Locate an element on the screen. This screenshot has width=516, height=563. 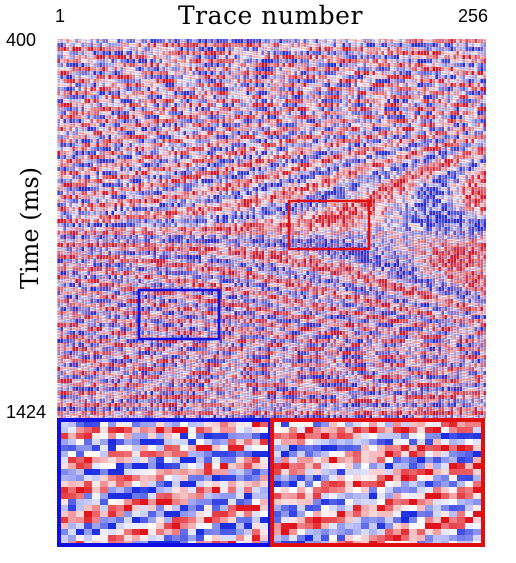
red-zoom-frame is located at coordinates (377, 482).